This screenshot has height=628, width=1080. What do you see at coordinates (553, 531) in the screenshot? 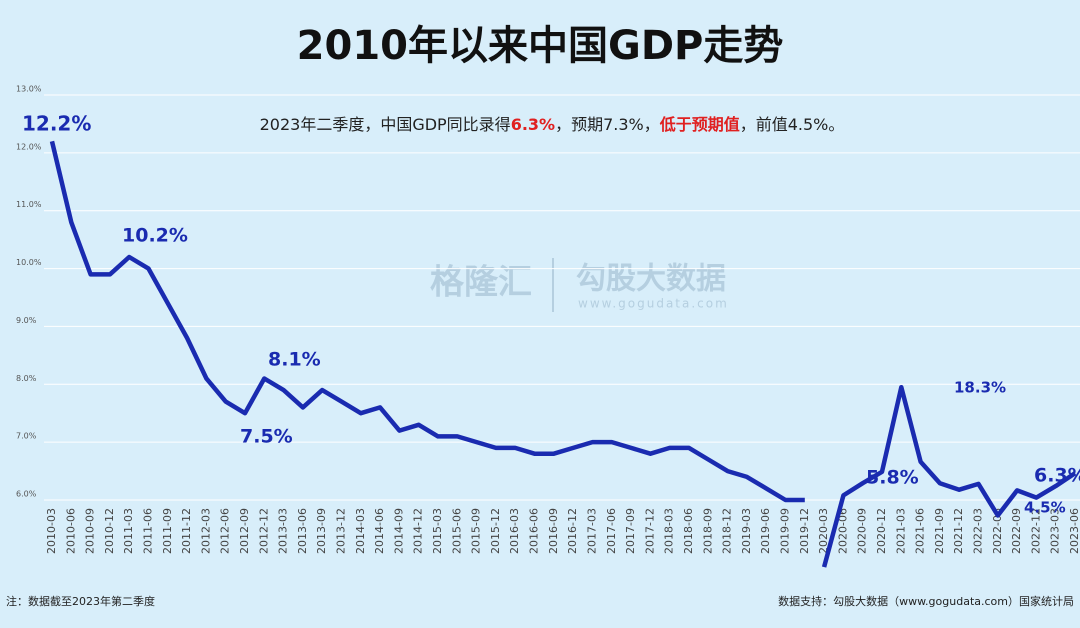
I see `x-tick-label: 2016-09` at bounding box center [553, 531].